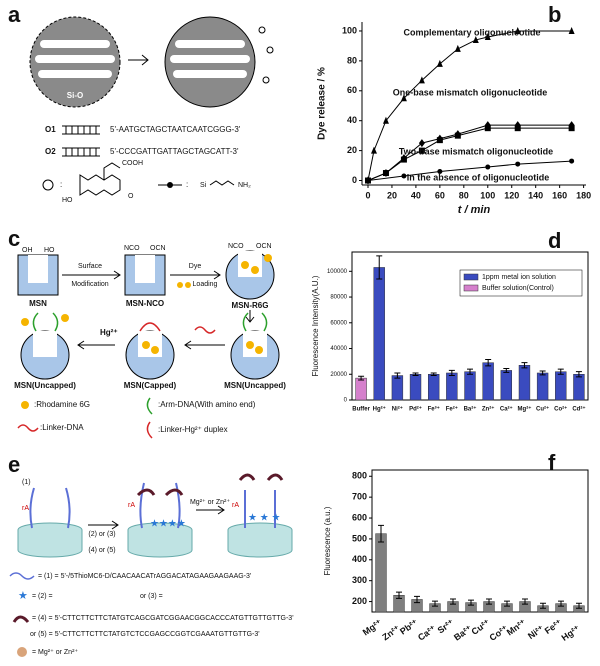 The image size is (600, 666). Describe the element at coordinates (175, 129) in the screenshot. I see `sequence: 5'-AATGCTAGCTAATCAATCGGG-3'` at that location.